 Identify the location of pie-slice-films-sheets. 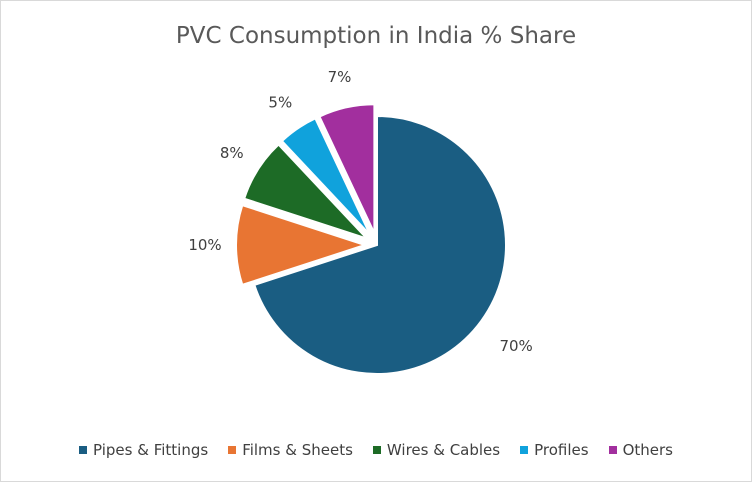
(302, 245).